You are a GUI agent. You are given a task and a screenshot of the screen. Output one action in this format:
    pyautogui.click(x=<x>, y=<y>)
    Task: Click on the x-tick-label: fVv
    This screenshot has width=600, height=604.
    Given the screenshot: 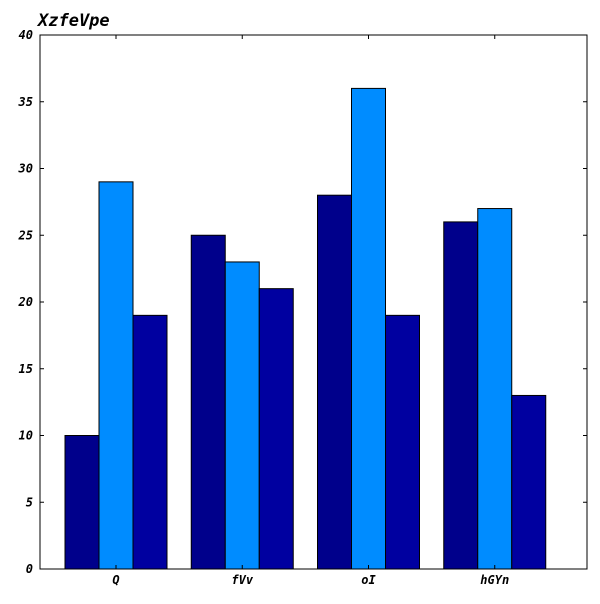 What is the action you would take?
    pyautogui.click(x=242, y=580)
    